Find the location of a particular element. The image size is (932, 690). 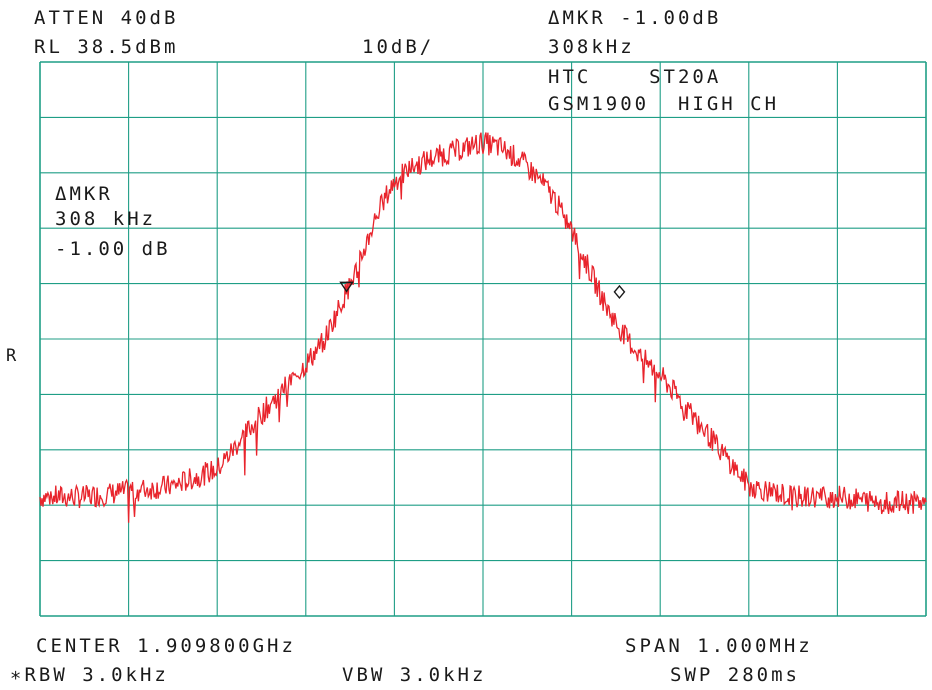

marker-delta-label: ΔMKR -1.00dB is located at coordinates (635, 18).